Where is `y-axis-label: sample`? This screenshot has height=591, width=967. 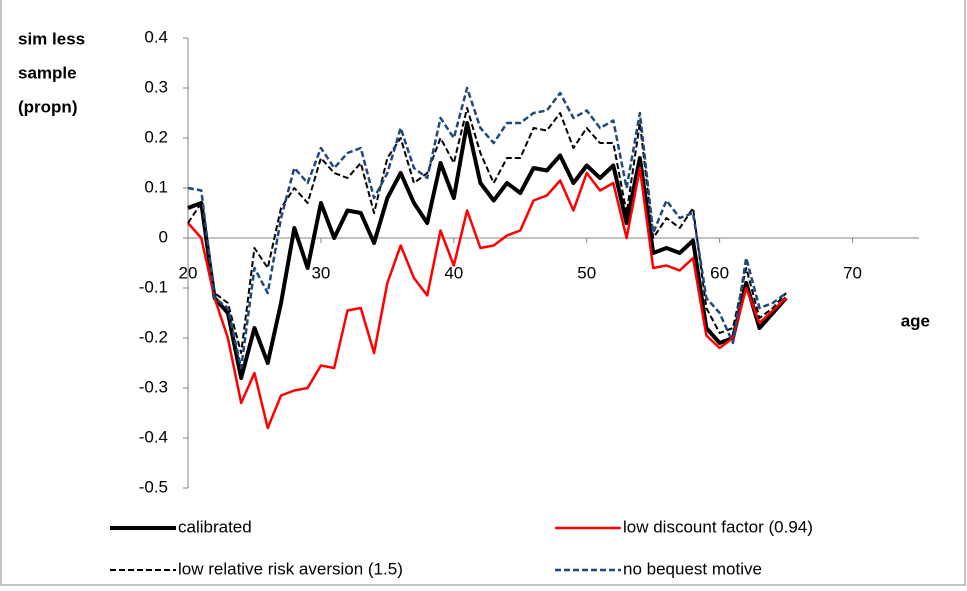
y-axis-label: sample is located at coordinates (47, 72).